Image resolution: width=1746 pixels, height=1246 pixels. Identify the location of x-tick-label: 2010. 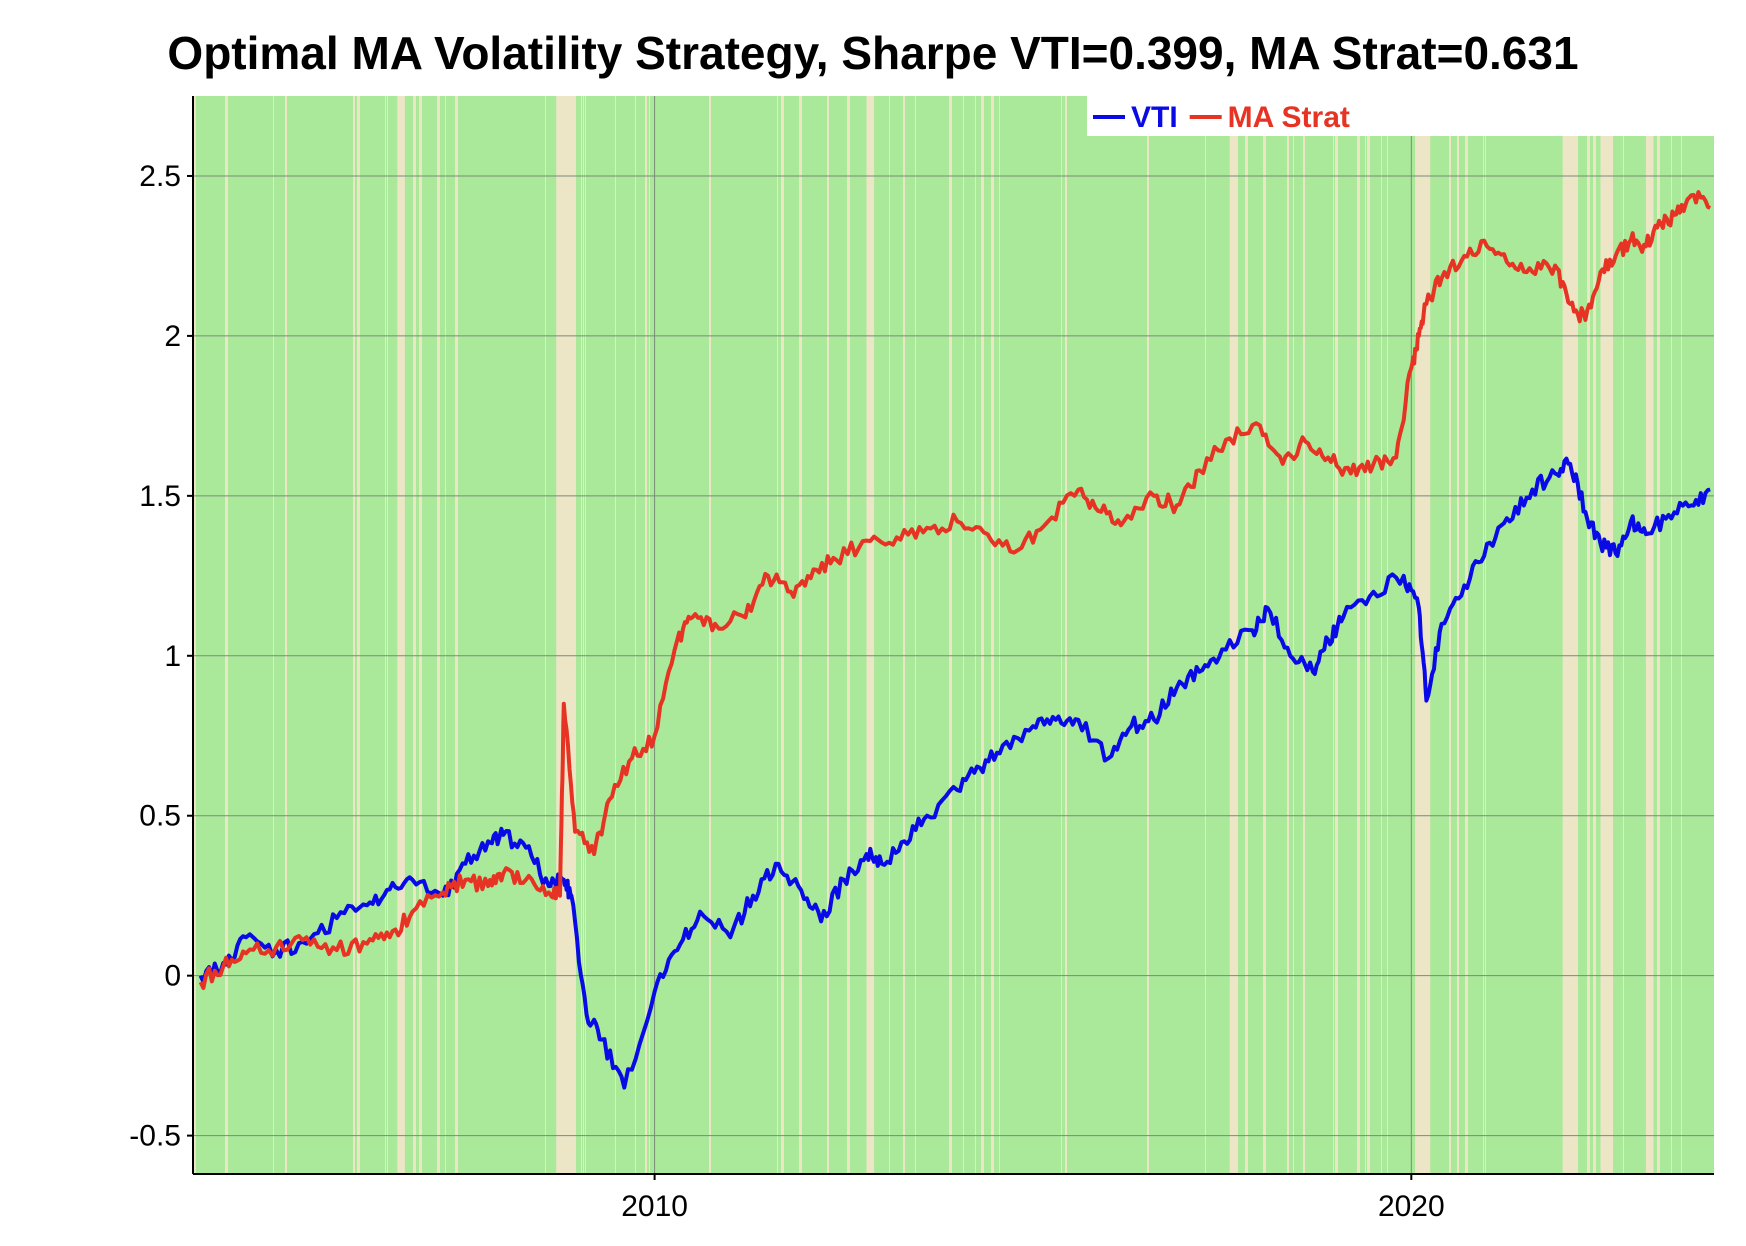
(654, 1206).